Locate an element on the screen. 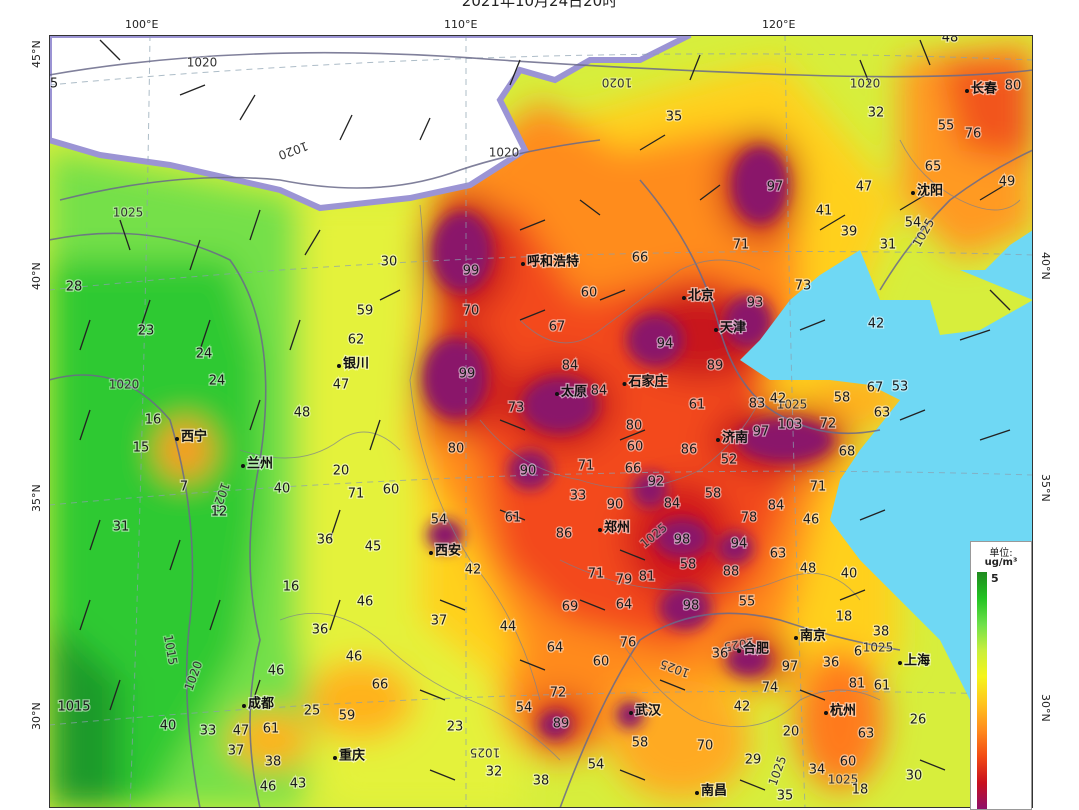  station-value: 98 is located at coordinates (691, 606).